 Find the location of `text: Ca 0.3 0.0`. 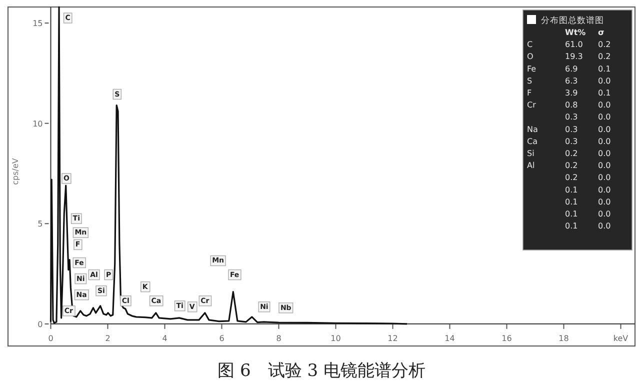

text: Ca 0.3 0.0 is located at coordinates (569, 141).